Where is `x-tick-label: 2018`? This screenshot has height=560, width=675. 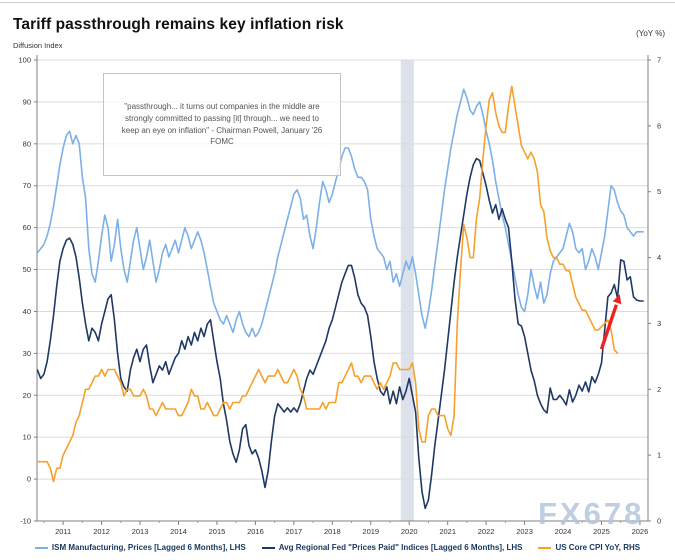
x-tick-label: 2018 is located at coordinates (332, 531).